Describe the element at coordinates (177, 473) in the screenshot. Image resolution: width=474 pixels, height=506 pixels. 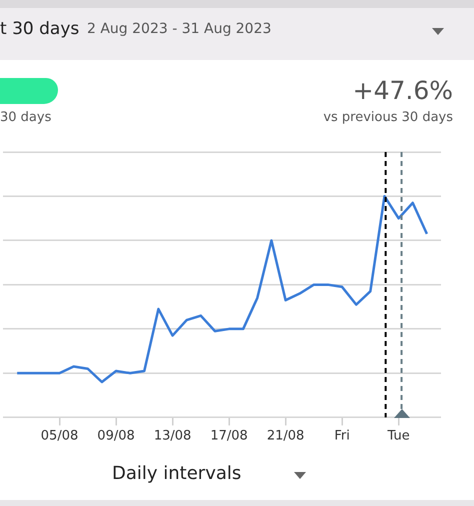
I see `text: Daily intervals` at that location.